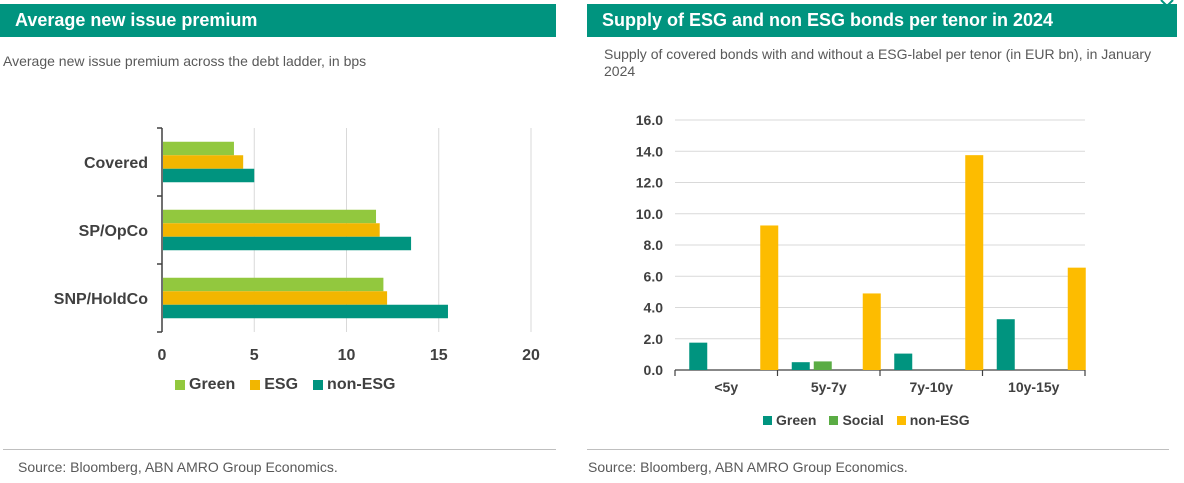 The height and width of the screenshot is (483, 1184). I want to click on x-tick-label: 0, so click(162, 355).